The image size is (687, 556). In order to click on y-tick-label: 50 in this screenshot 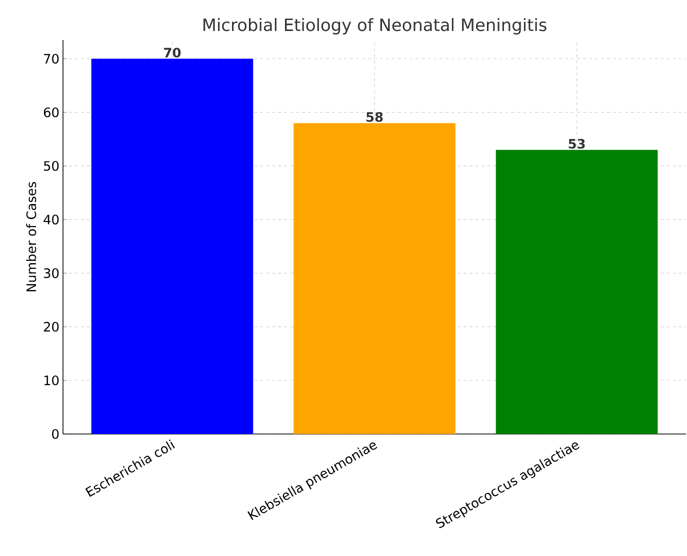, I will do `click(51, 166)`.